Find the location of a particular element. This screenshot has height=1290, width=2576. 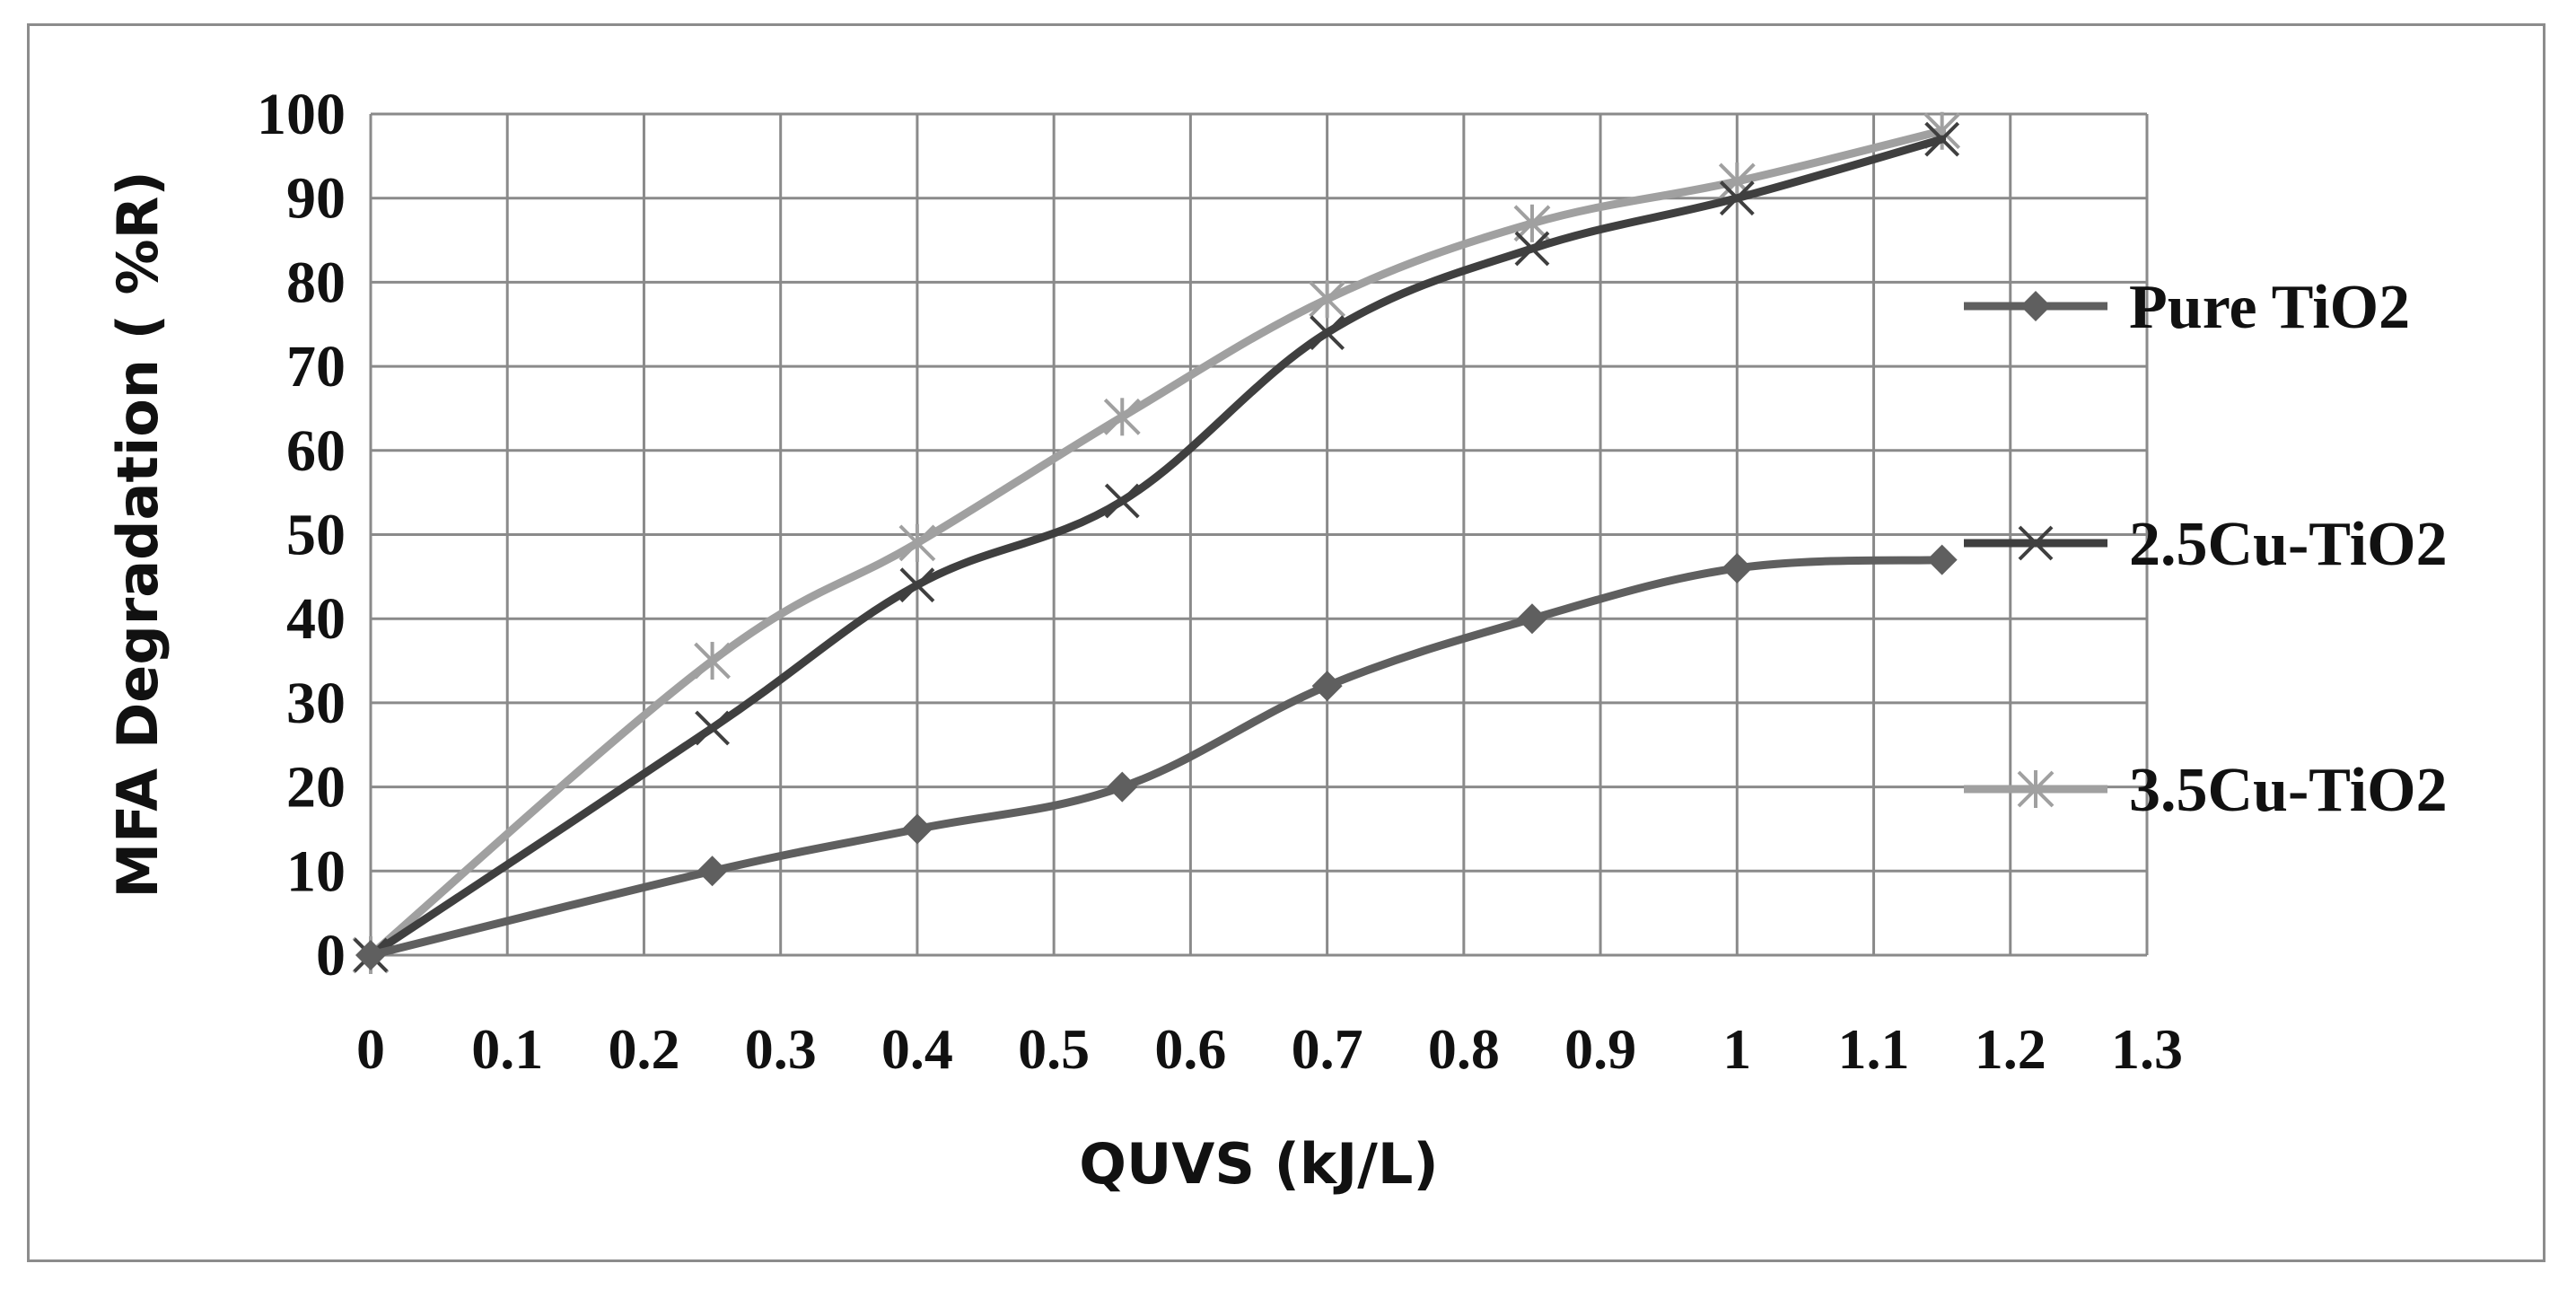

y-tick-label: 100 is located at coordinates (301, 114).